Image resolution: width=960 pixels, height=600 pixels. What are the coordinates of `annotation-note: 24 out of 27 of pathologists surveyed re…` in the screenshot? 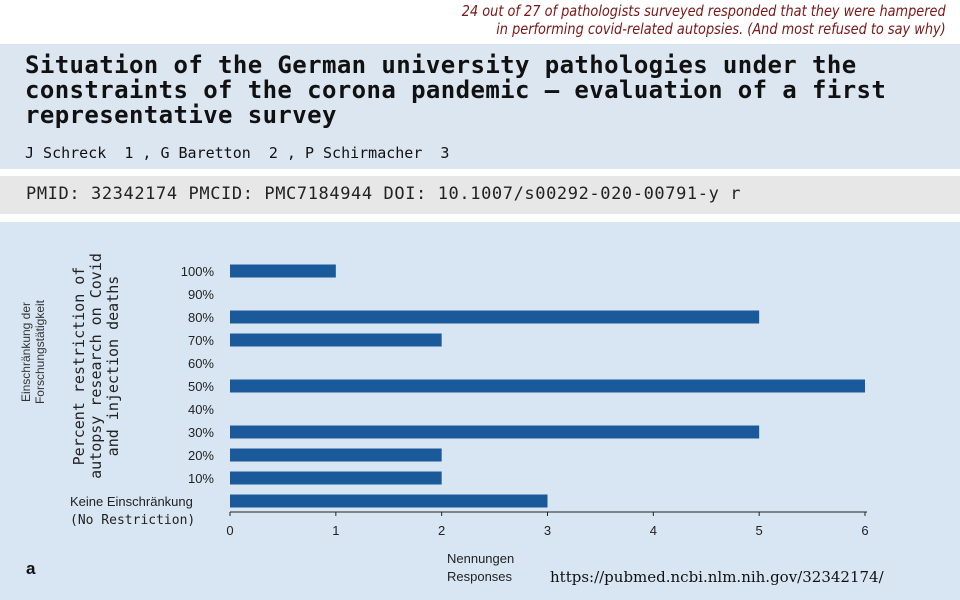 It's located at (704, 20).